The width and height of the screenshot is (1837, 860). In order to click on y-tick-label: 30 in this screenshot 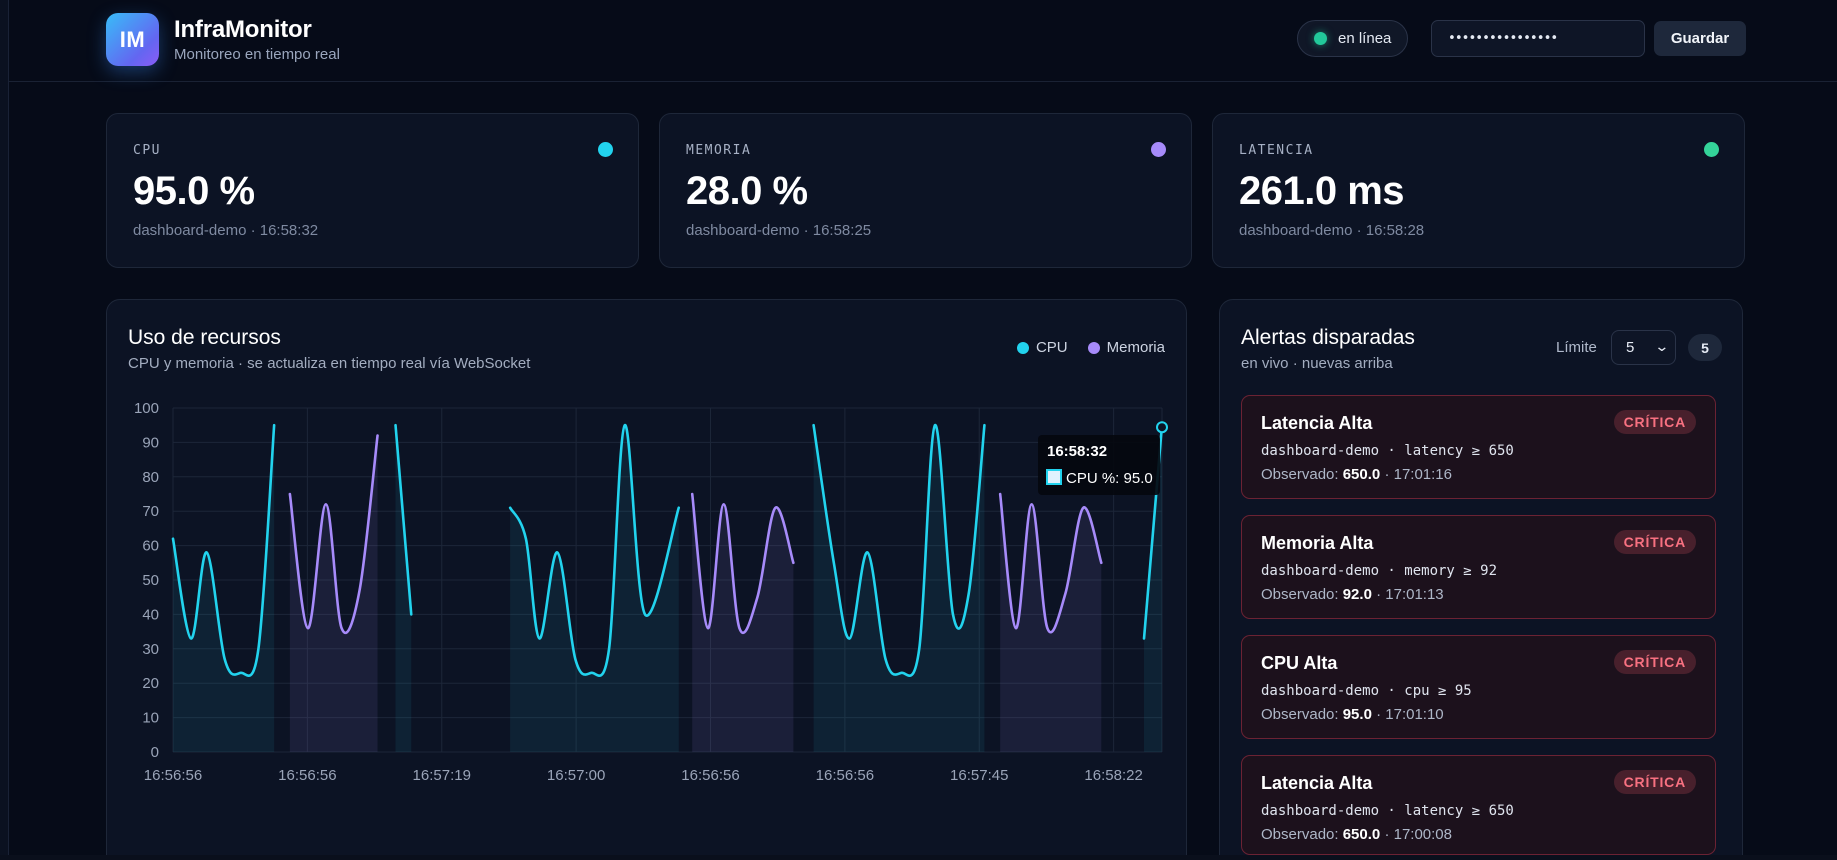, I will do `click(150, 649)`.